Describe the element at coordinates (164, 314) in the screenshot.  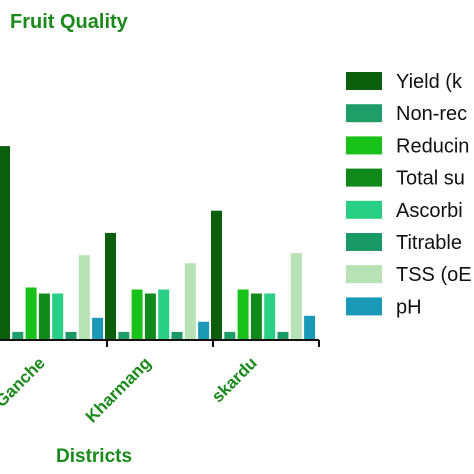
I see `bar-ascorbi-kharmang` at that location.